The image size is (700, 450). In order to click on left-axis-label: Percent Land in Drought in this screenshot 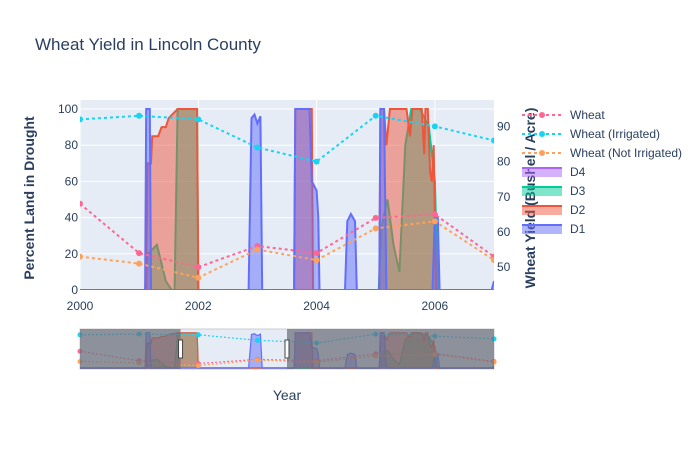, I will do `click(29, 198)`.